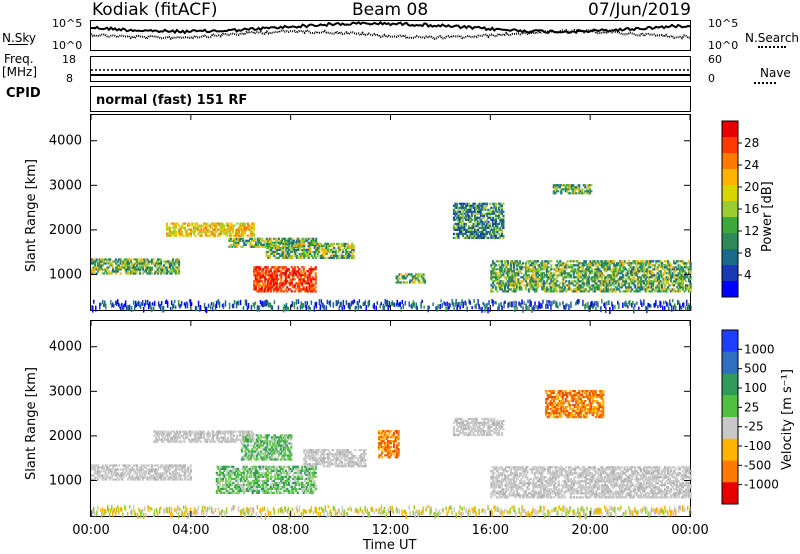 This screenshot has height=554, width=800. Describe the element at coordinates (65, 436) in the screenshot. I see `y-tick-label-1-1: 2000` at that location.